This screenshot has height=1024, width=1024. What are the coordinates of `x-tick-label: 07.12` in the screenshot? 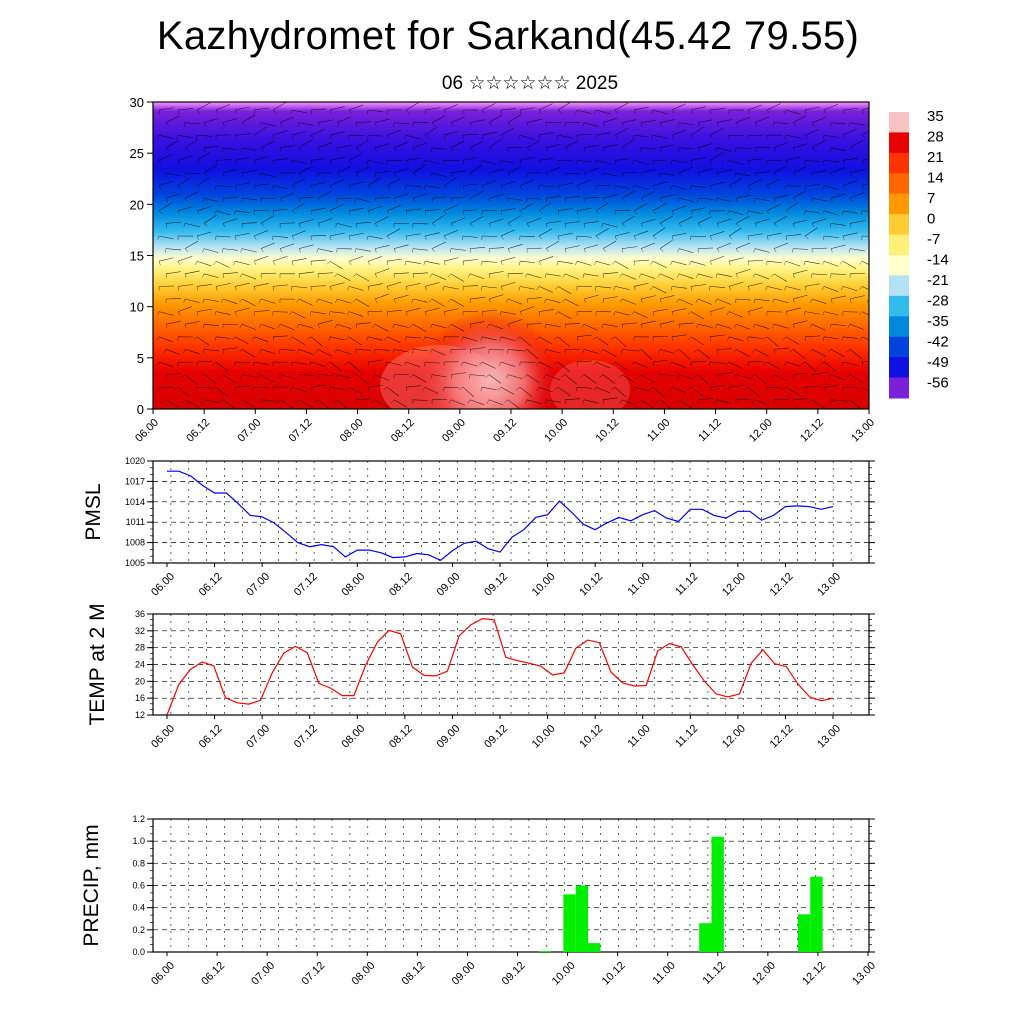 It's located at (306, 737).